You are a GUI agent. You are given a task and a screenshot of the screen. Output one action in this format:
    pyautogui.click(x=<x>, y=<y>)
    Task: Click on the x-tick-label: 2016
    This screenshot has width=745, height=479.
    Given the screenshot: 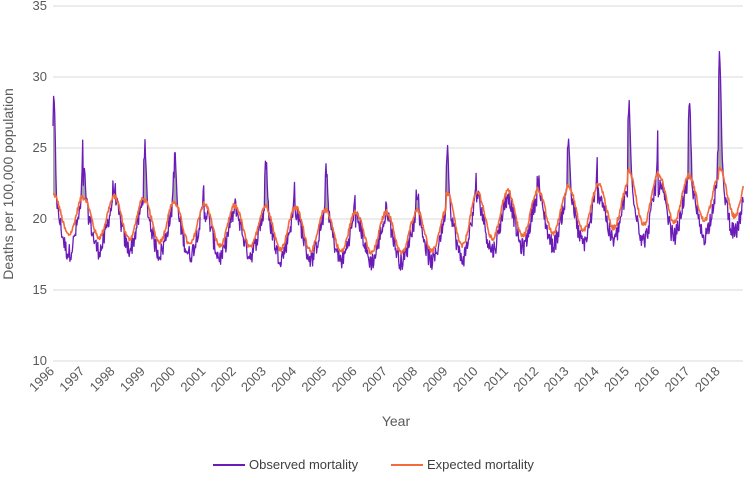 What is the action you would take?
    pyautogui.click(x=646, y=379)
    